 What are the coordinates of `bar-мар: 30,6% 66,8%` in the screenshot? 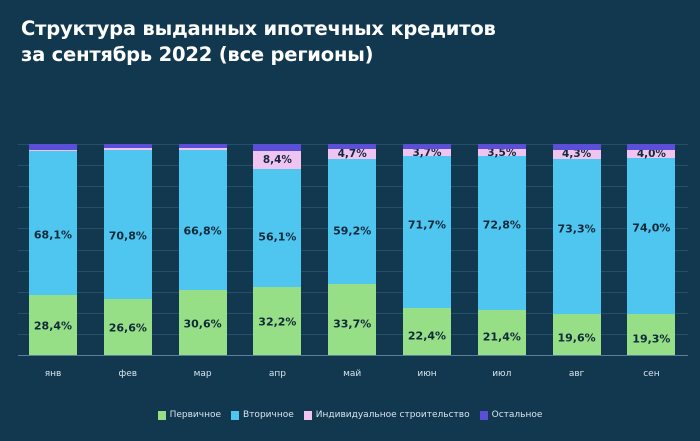 It's located at (202, 249).